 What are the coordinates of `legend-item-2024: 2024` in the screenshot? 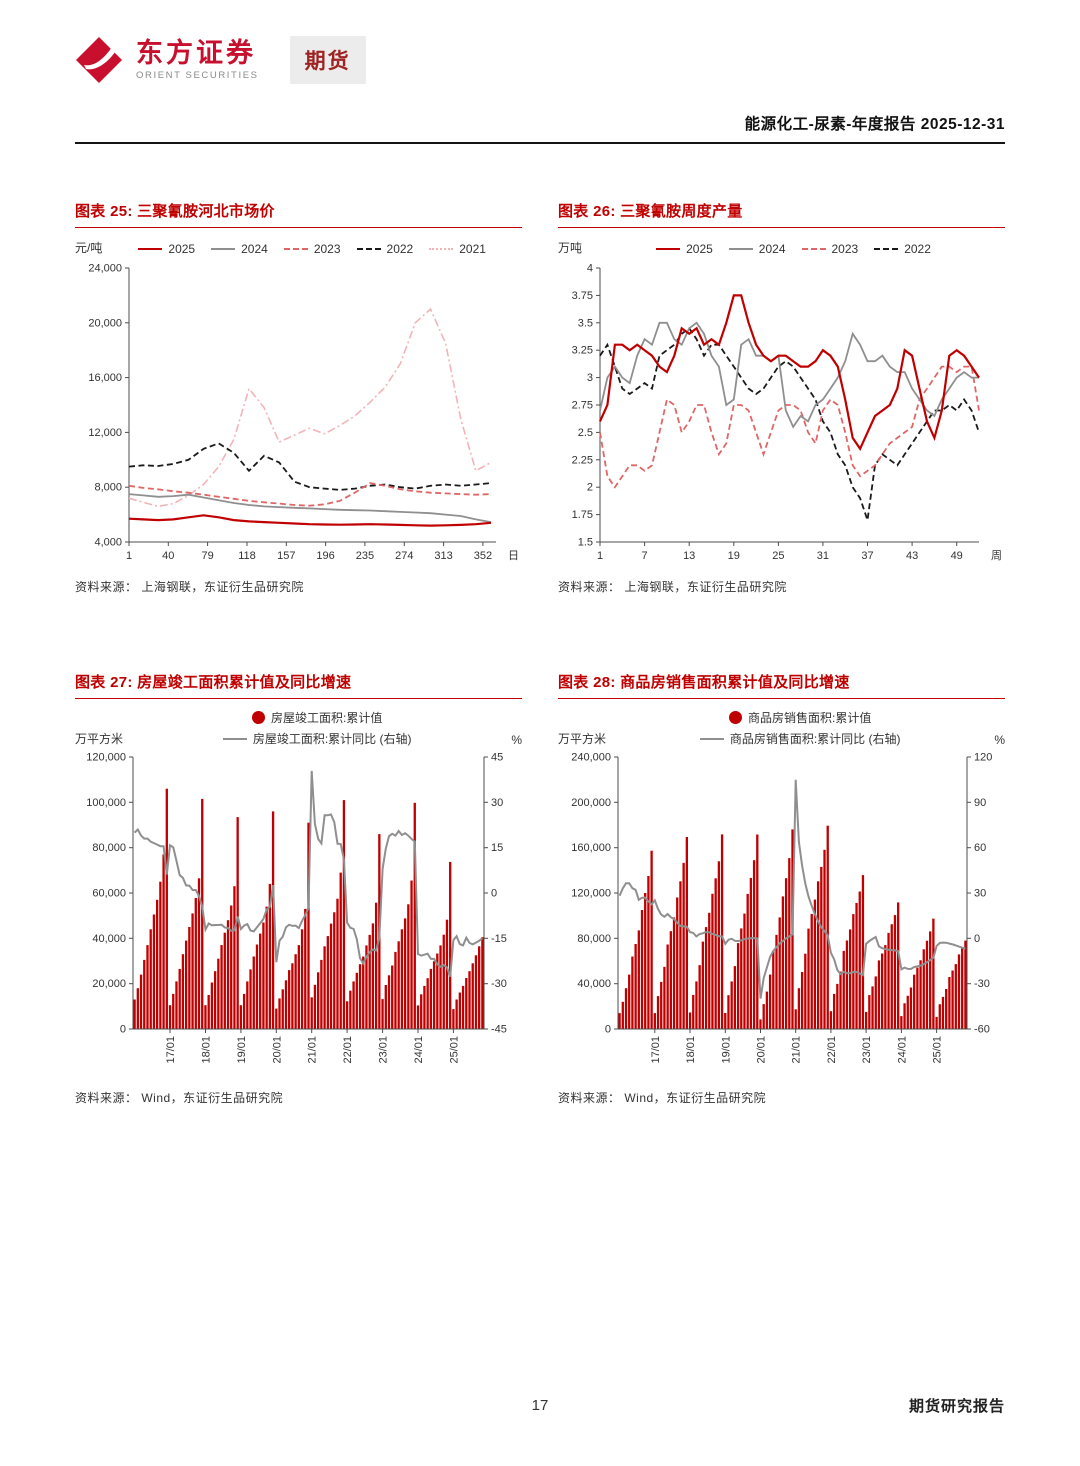 It's located at (239, 249).